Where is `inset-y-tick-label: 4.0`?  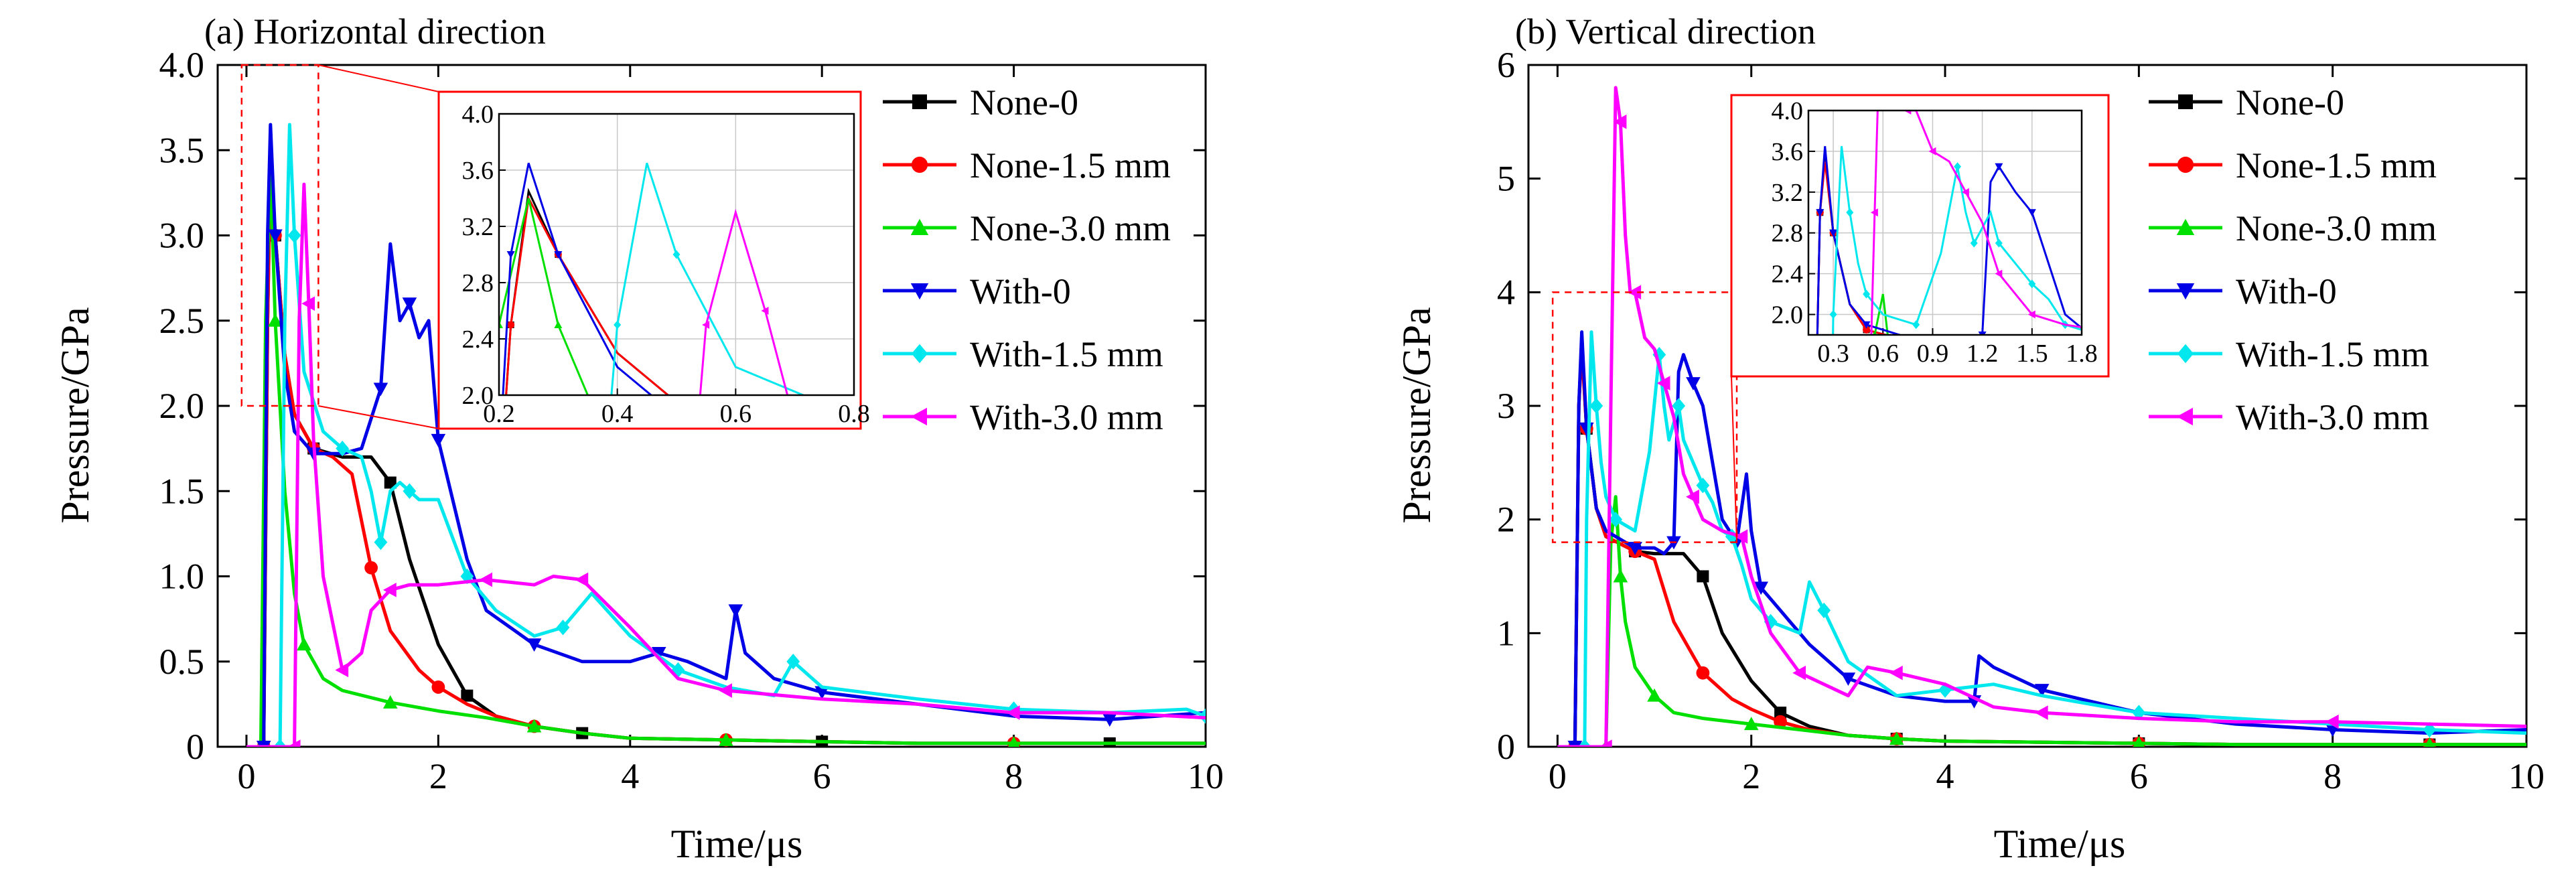 inset-y-tick-label: 4.0 is located at coordinates (1788, 111).